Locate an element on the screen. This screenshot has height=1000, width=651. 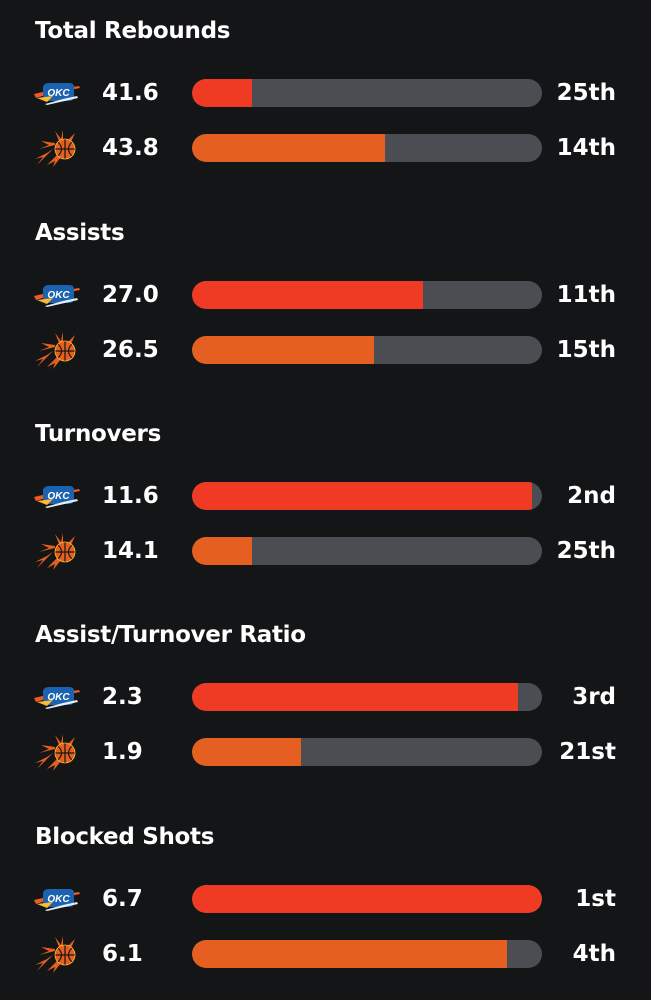
league-rank: 14th is located at coordinates (586, 148).